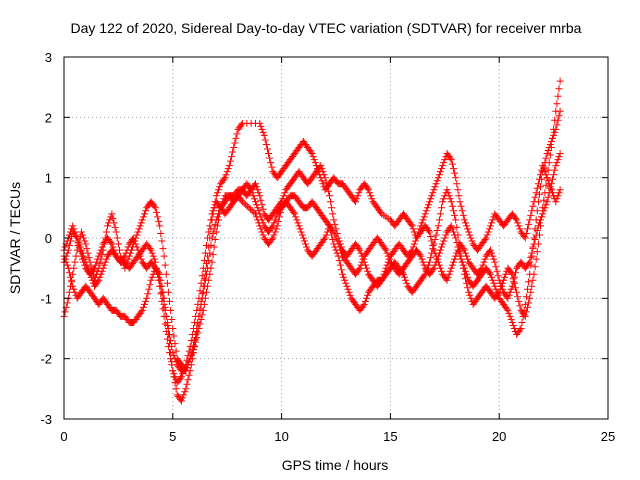 The image size is (640, 480). I want to click on y-tick-label: 3, so click(48, 57).